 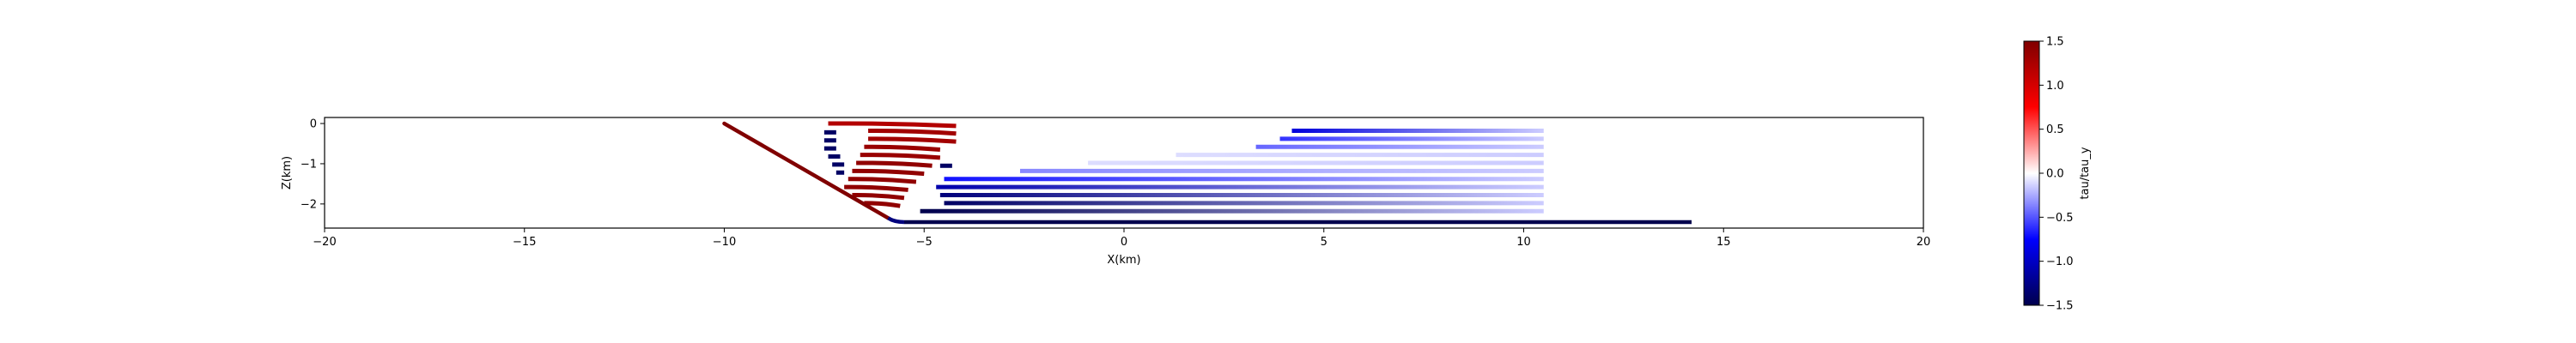 I want to click on fault-layer, so click(x=1207, y=173).